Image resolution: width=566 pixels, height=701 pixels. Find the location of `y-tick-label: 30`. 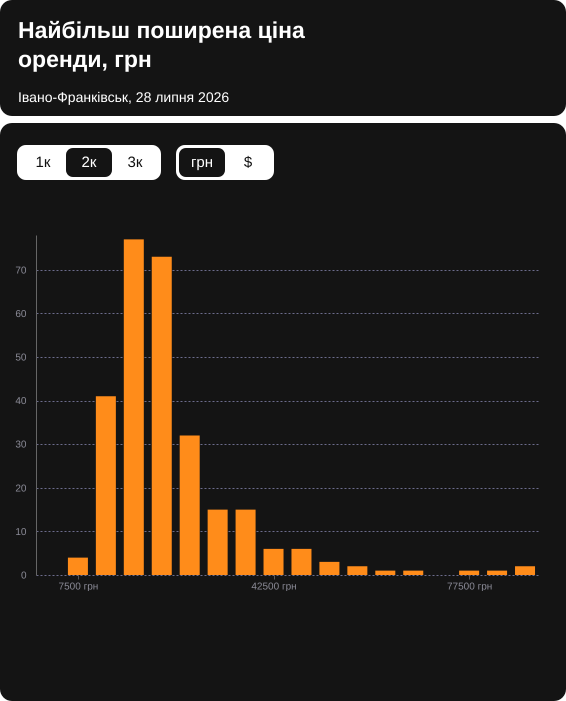

y-tick-label: 30 is located at coordinates (21, 445).